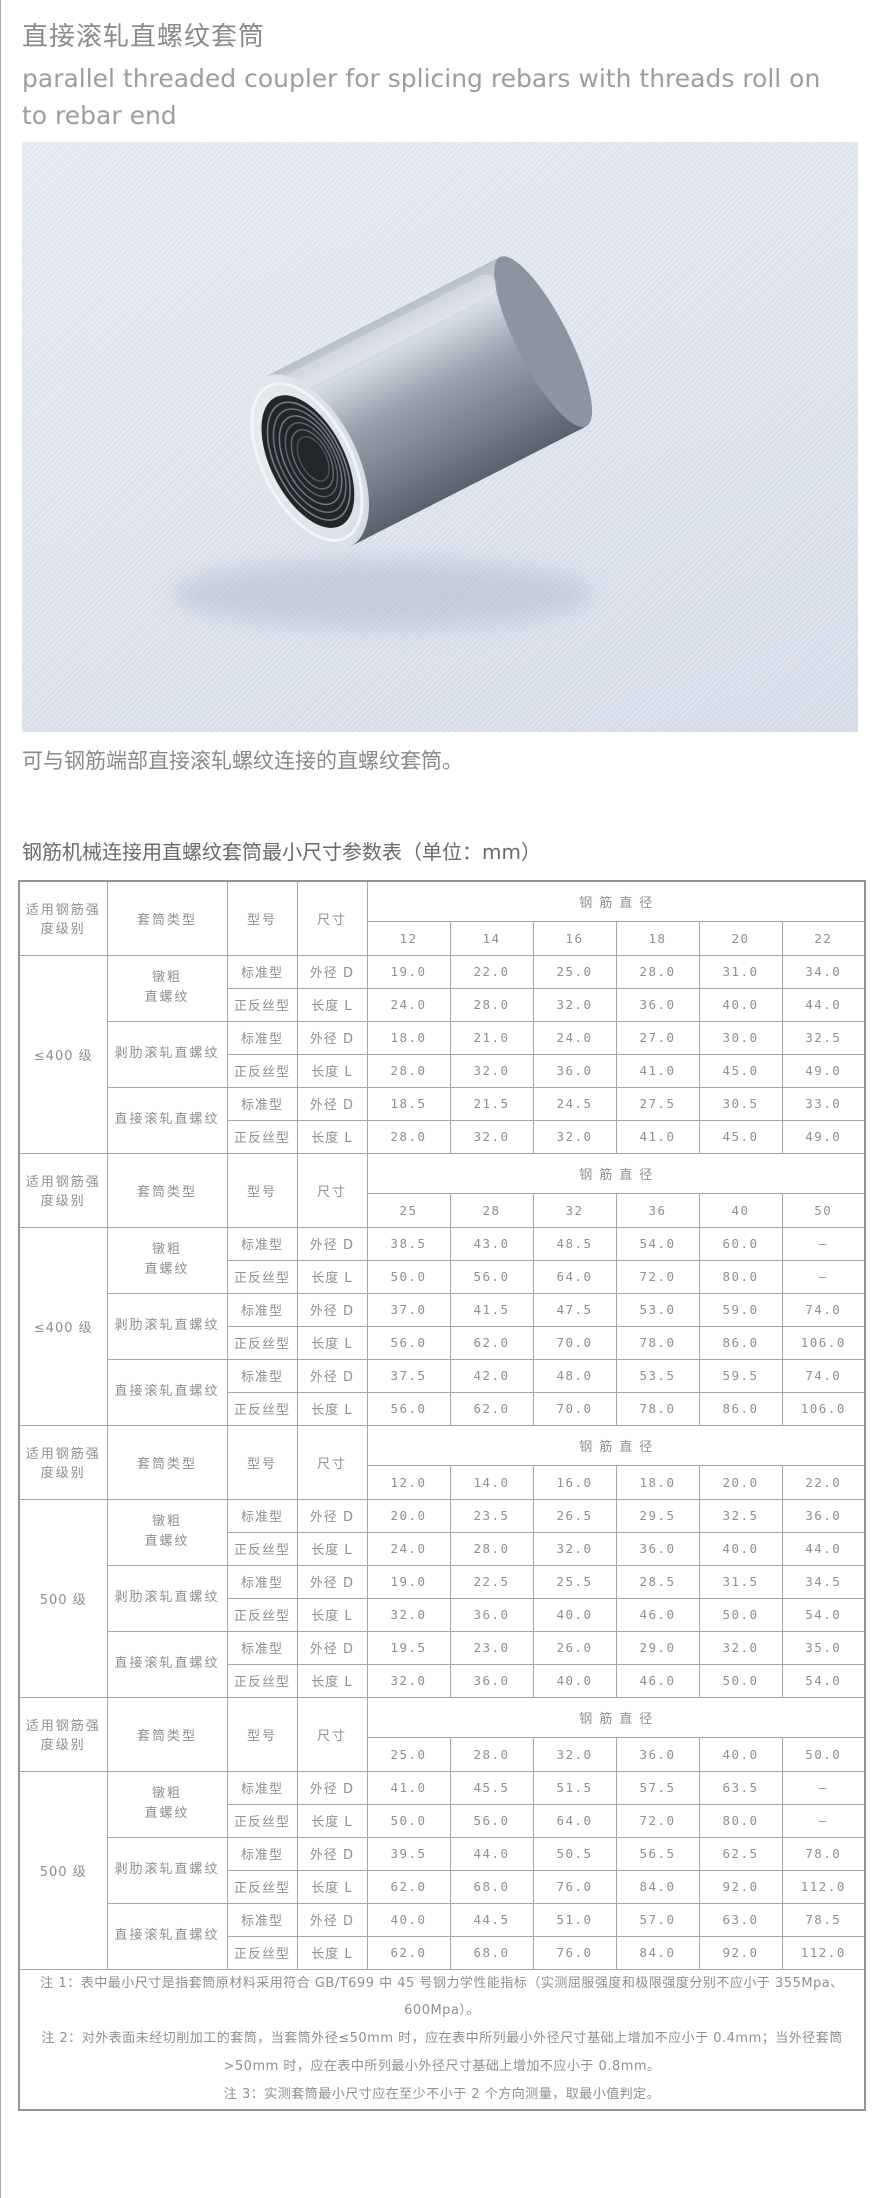 The image size is (880, 2198). Describe the element at coordinates (740, 1581) in the screenshot. I see `value-cell: 31.5` at that location.